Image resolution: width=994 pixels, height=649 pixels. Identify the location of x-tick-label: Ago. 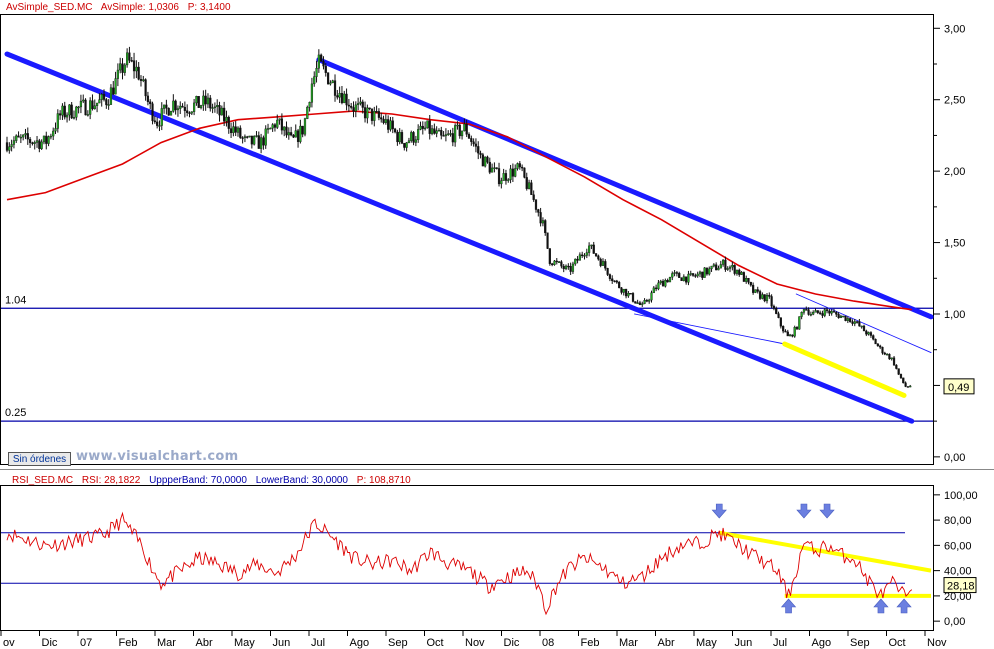
(360, 643).